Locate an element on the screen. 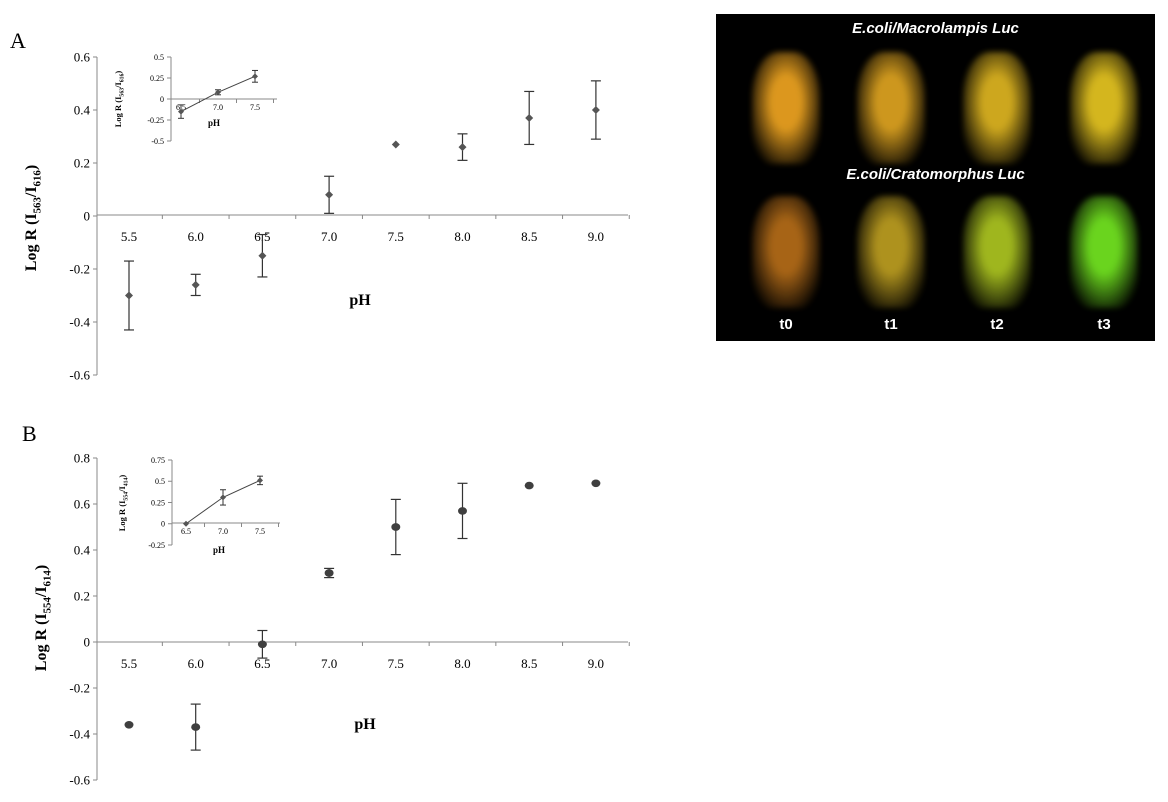 This screenshot has width=1168, height=802. y-tick-label: 0.8 is located at coordinates (82, 458).